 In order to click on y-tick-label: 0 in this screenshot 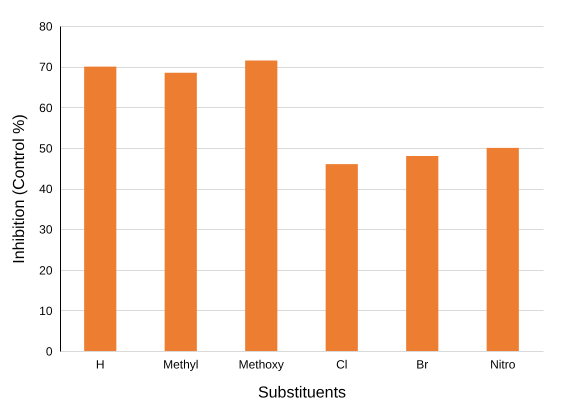, I will do `click(49, 351)`.